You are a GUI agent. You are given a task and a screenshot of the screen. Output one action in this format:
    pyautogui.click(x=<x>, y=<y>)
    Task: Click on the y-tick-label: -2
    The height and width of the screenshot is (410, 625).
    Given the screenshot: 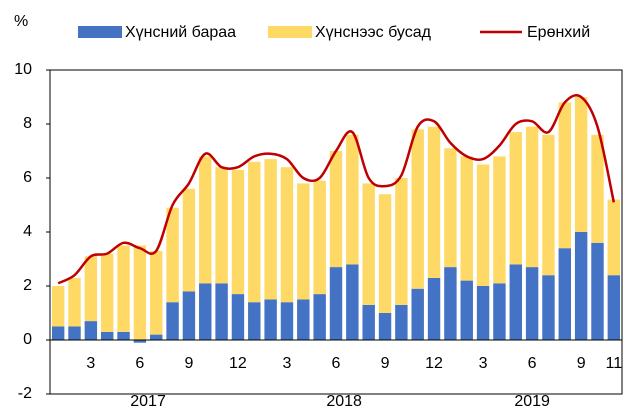 What is the action you would take?
    pyautogui.click(x=25, y=393)
    